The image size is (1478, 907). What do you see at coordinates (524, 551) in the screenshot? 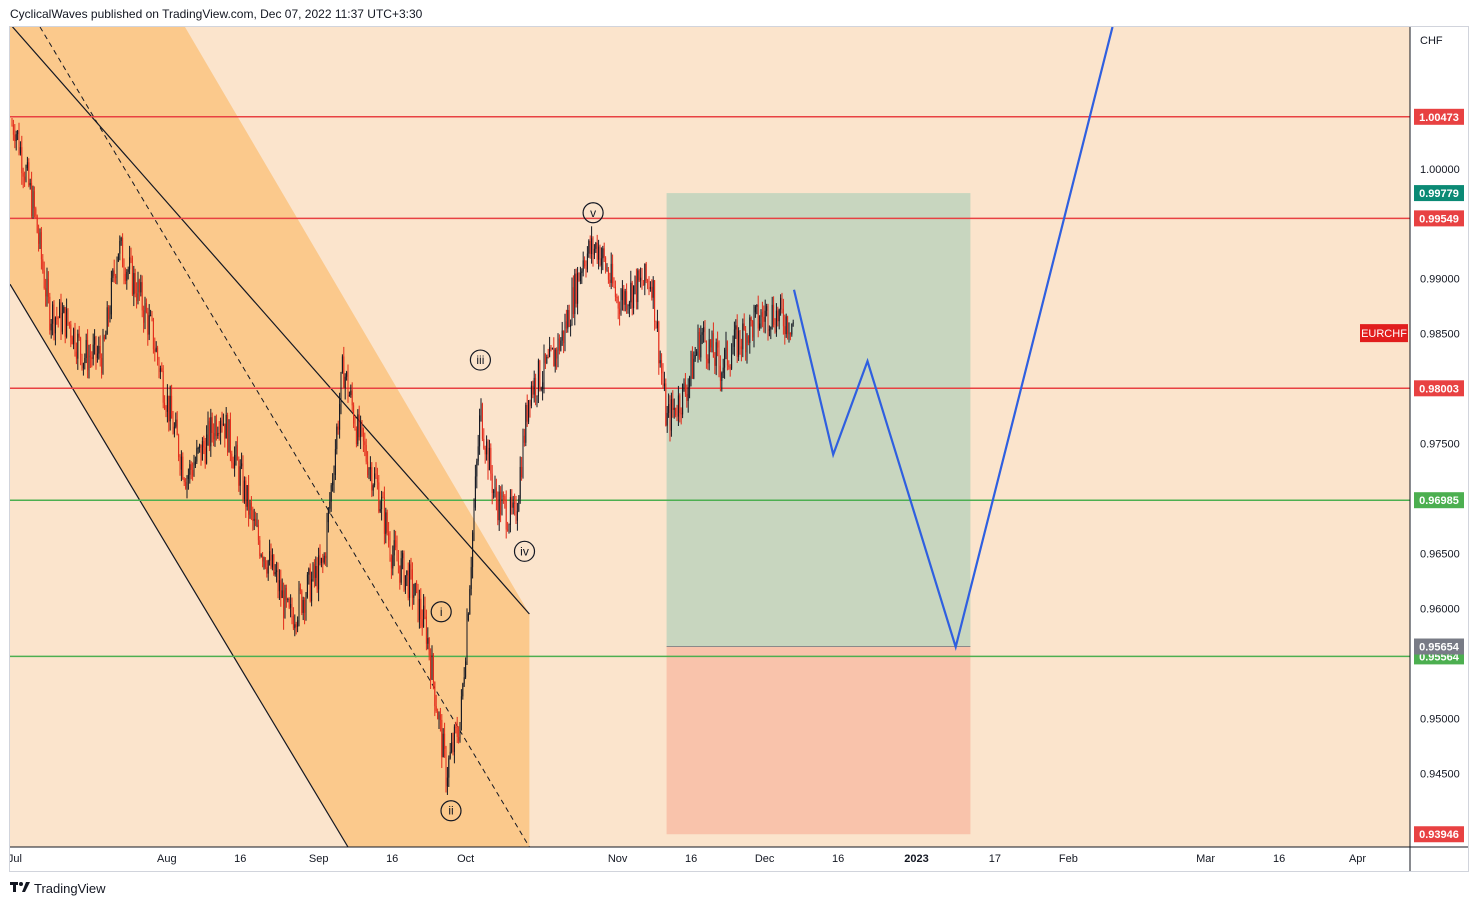
I see `wave-label-iv: iv` at bounding box center [524, 551].